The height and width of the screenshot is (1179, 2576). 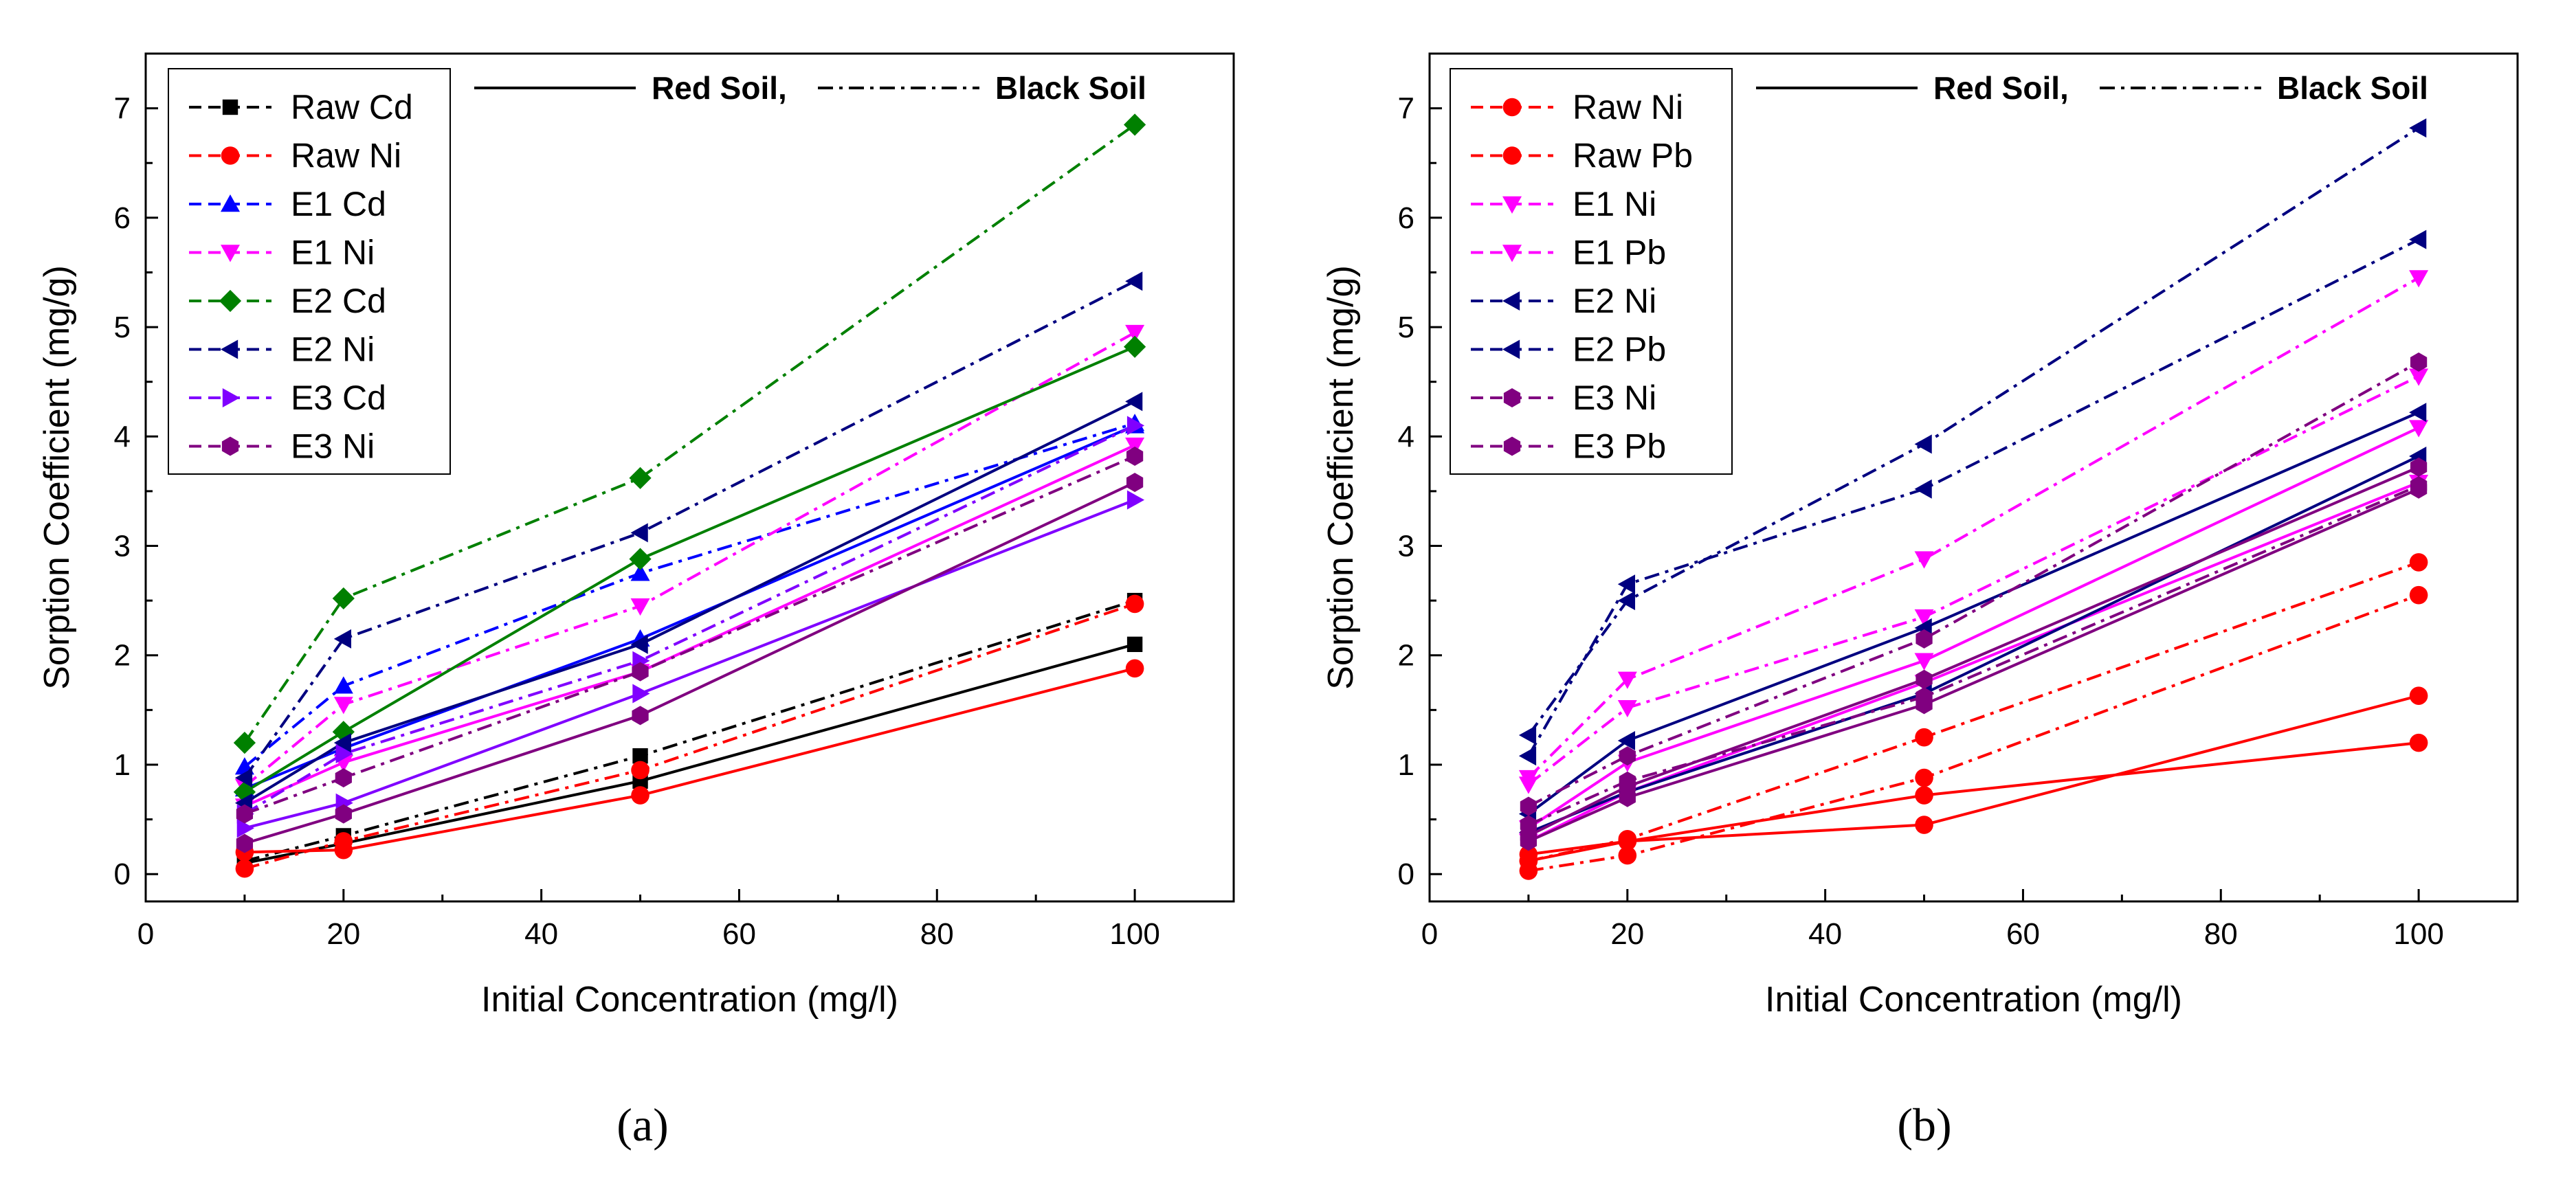 I want to click on line-e3-ni-black-soil, so click(x=689, y=635).